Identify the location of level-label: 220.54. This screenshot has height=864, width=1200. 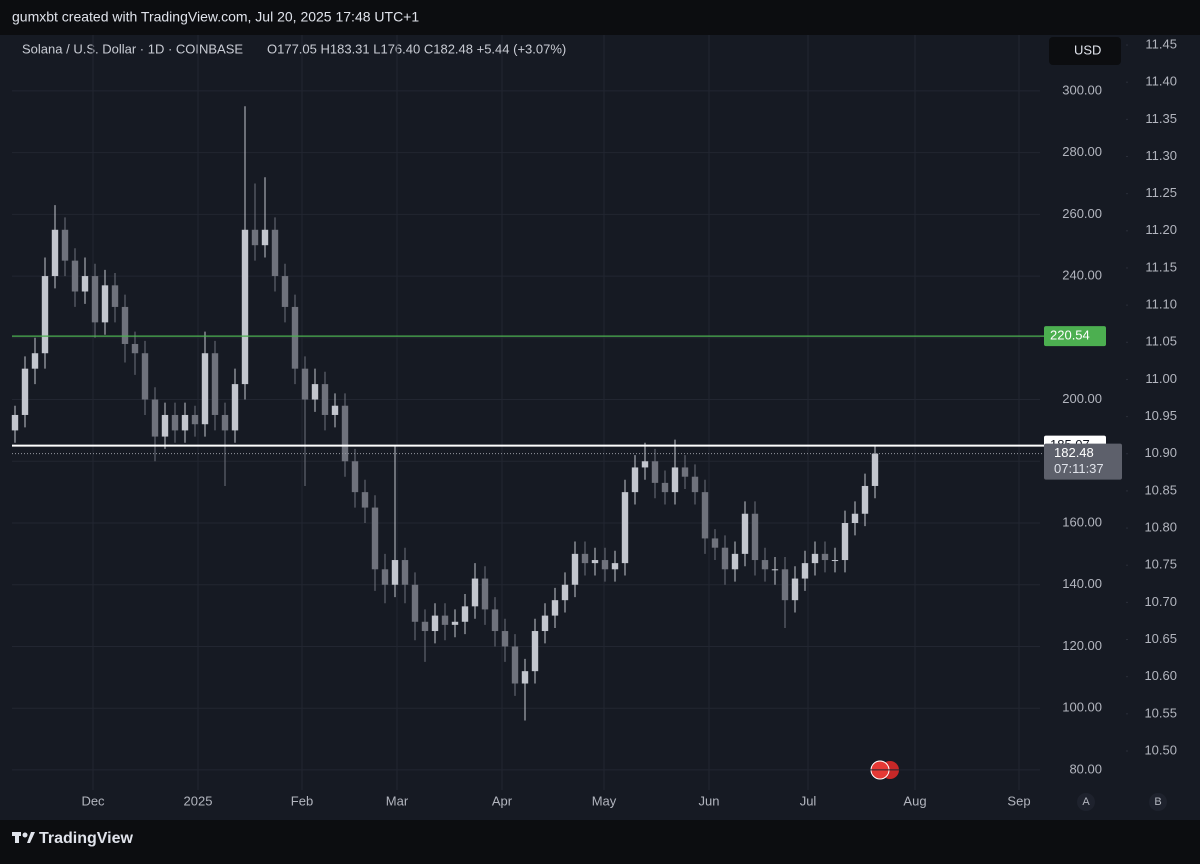
(1070, 335).